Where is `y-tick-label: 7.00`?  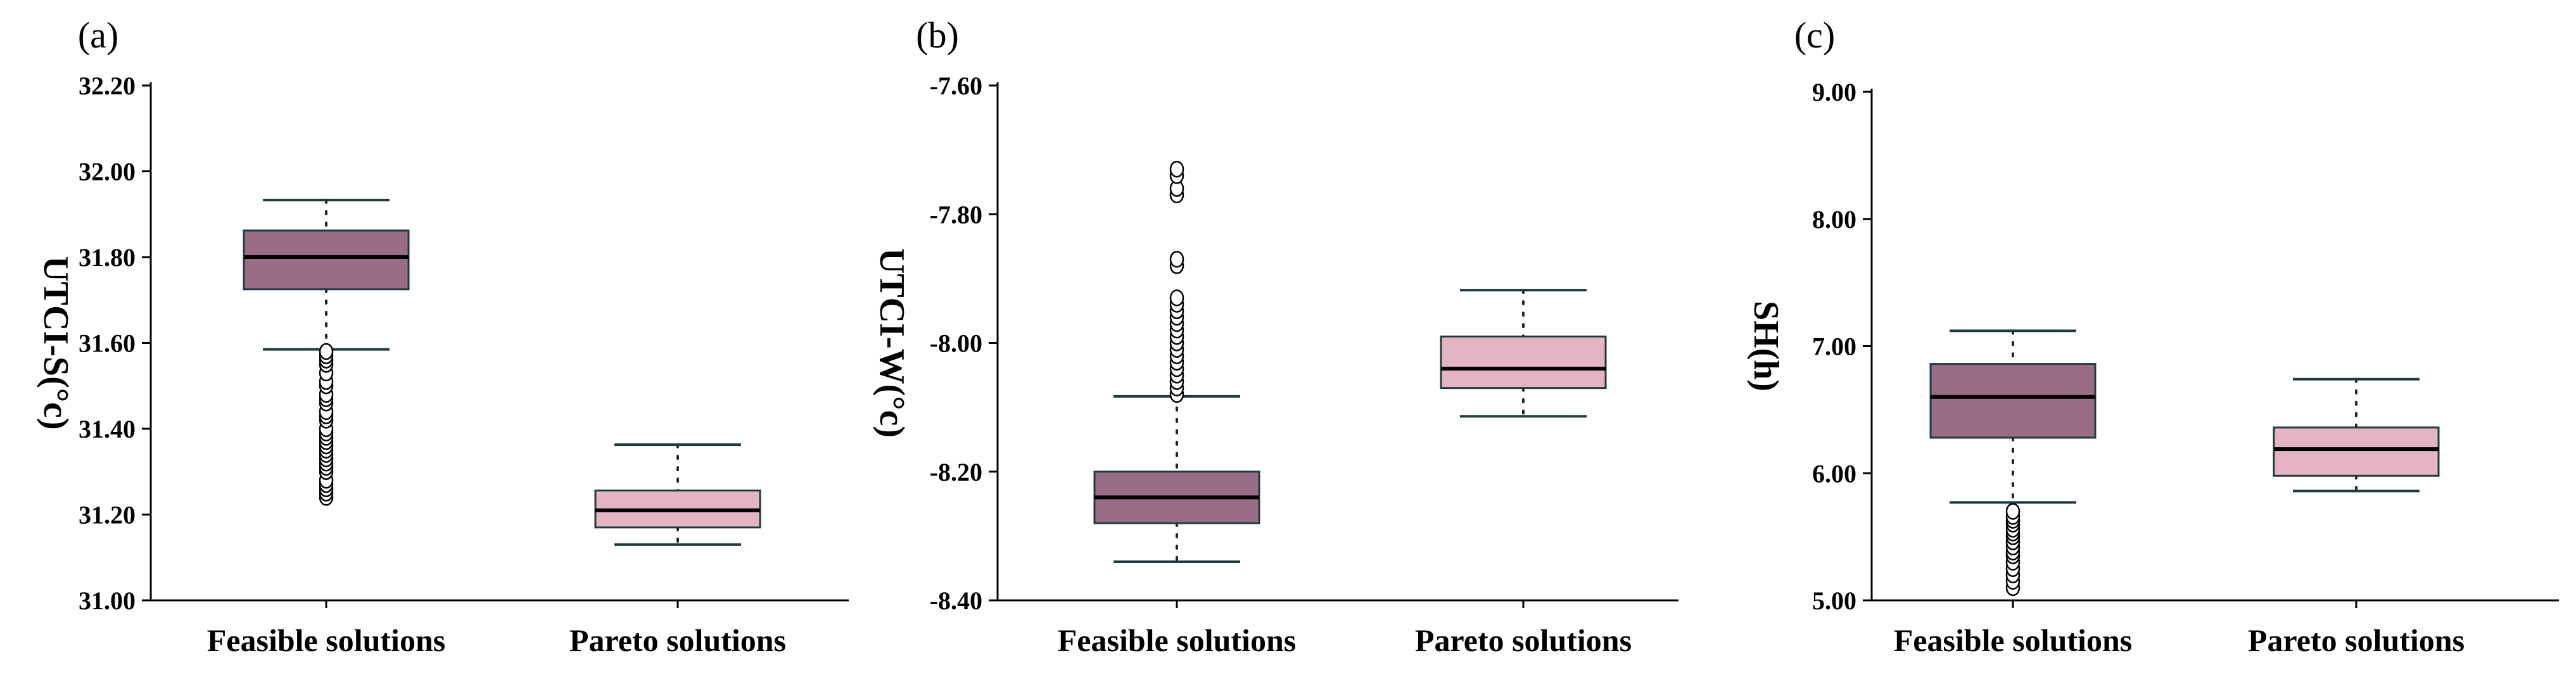
y-tick-label: 7.00 is located at coordinates (1834, 346).